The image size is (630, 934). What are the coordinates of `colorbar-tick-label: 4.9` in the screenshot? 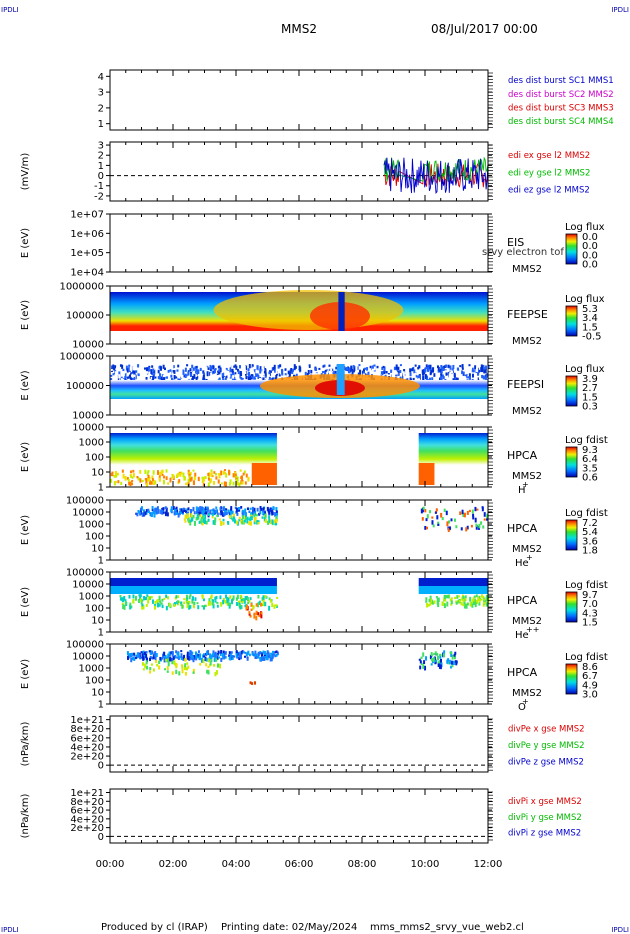 It's located at (590, 685).